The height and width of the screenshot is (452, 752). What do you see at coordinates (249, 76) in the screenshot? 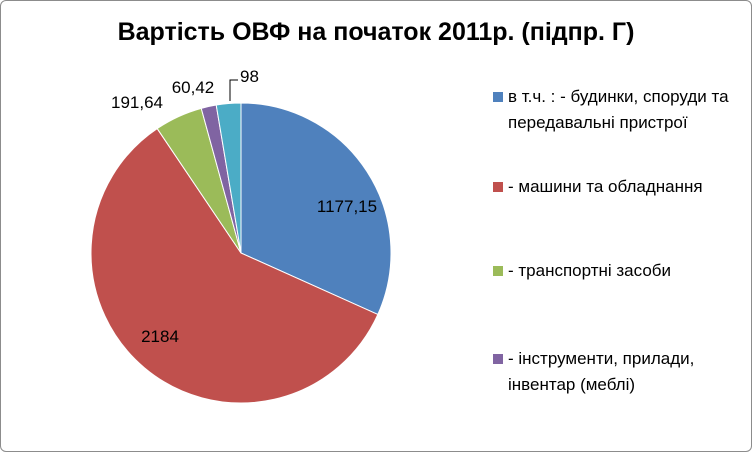
I see `data-label-other: 98` at bounding box center [249, 76].